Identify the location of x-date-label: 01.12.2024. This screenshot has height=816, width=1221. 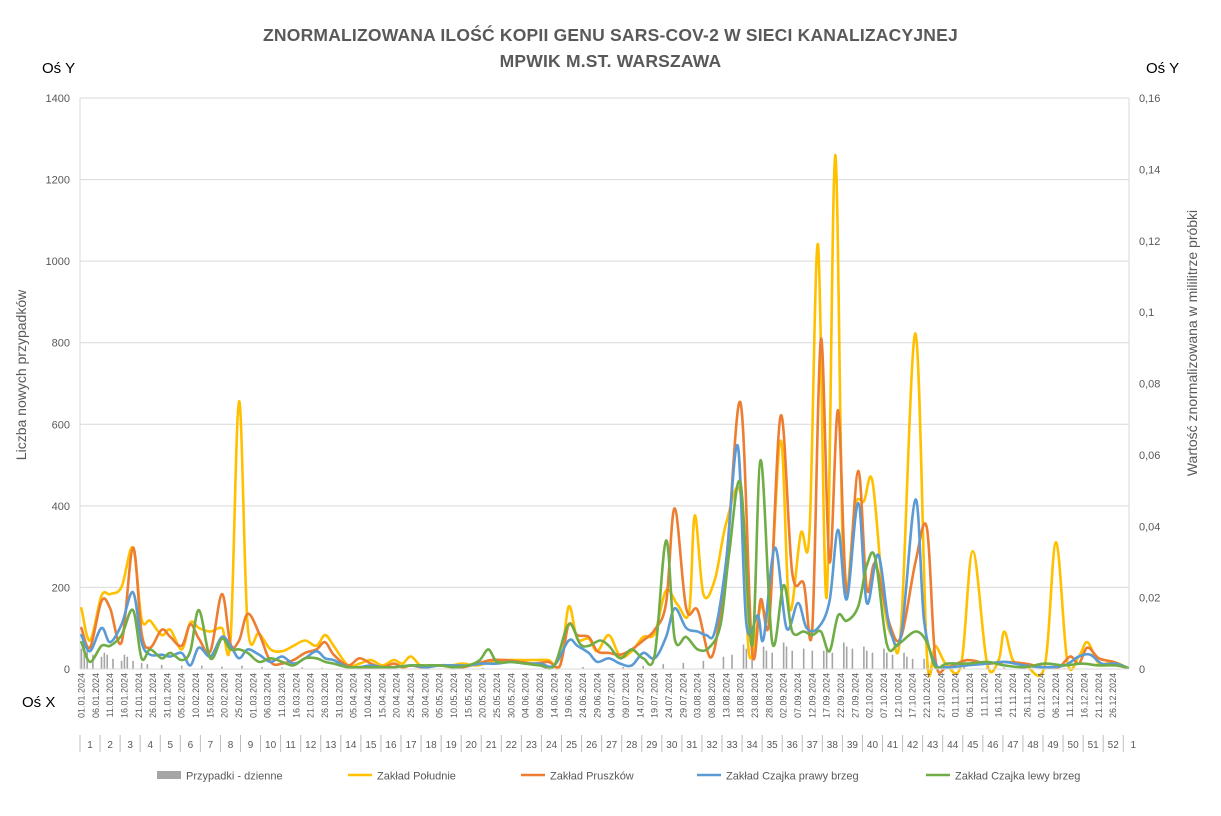
(1042, 695).